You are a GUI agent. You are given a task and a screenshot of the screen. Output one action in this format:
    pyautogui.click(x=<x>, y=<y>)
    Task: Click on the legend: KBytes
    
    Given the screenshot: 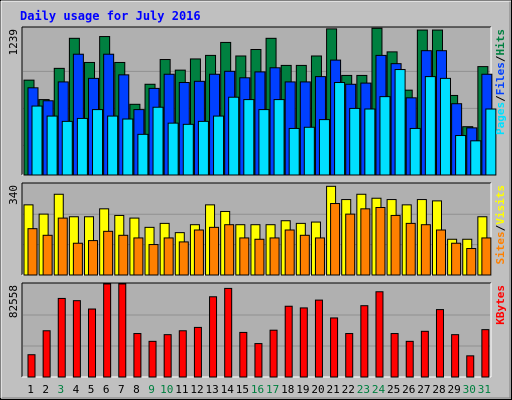 What is the action you would take?
    pyautogui.click(x=500, y=305)
    